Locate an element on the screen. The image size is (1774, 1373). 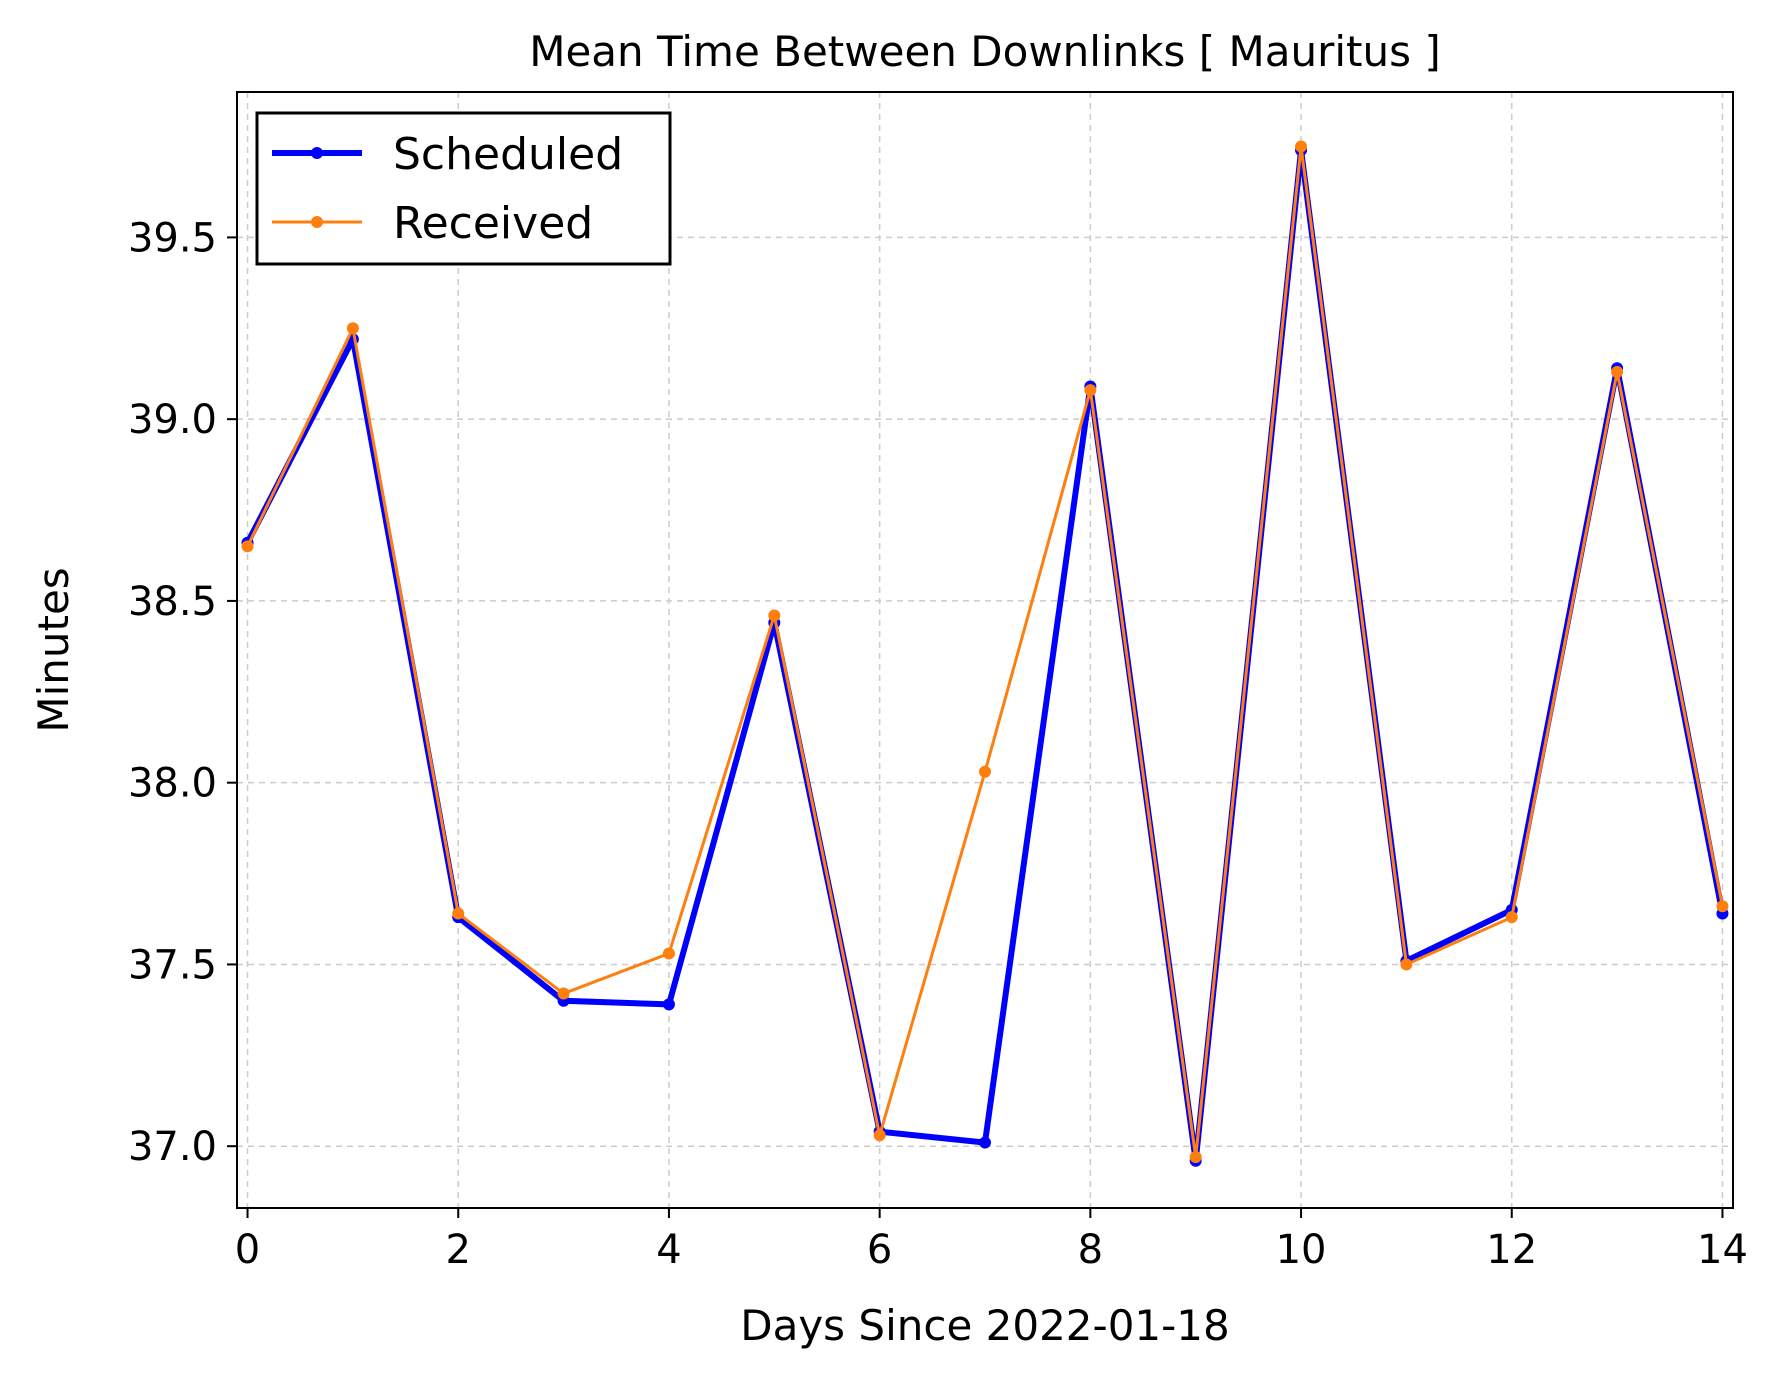
x-tick-label: 2 is located at coordinates (458, 1250).